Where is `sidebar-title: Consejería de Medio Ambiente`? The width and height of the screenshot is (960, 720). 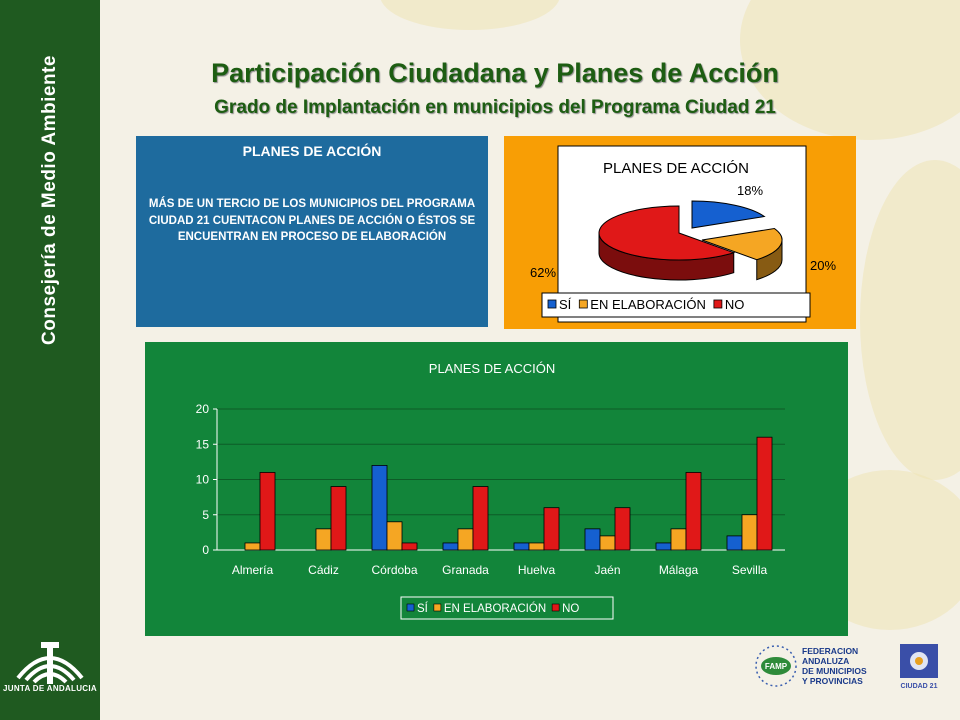 sidebar-title: Consejería de Medio Ambiente is located at coordinates (49, 200).